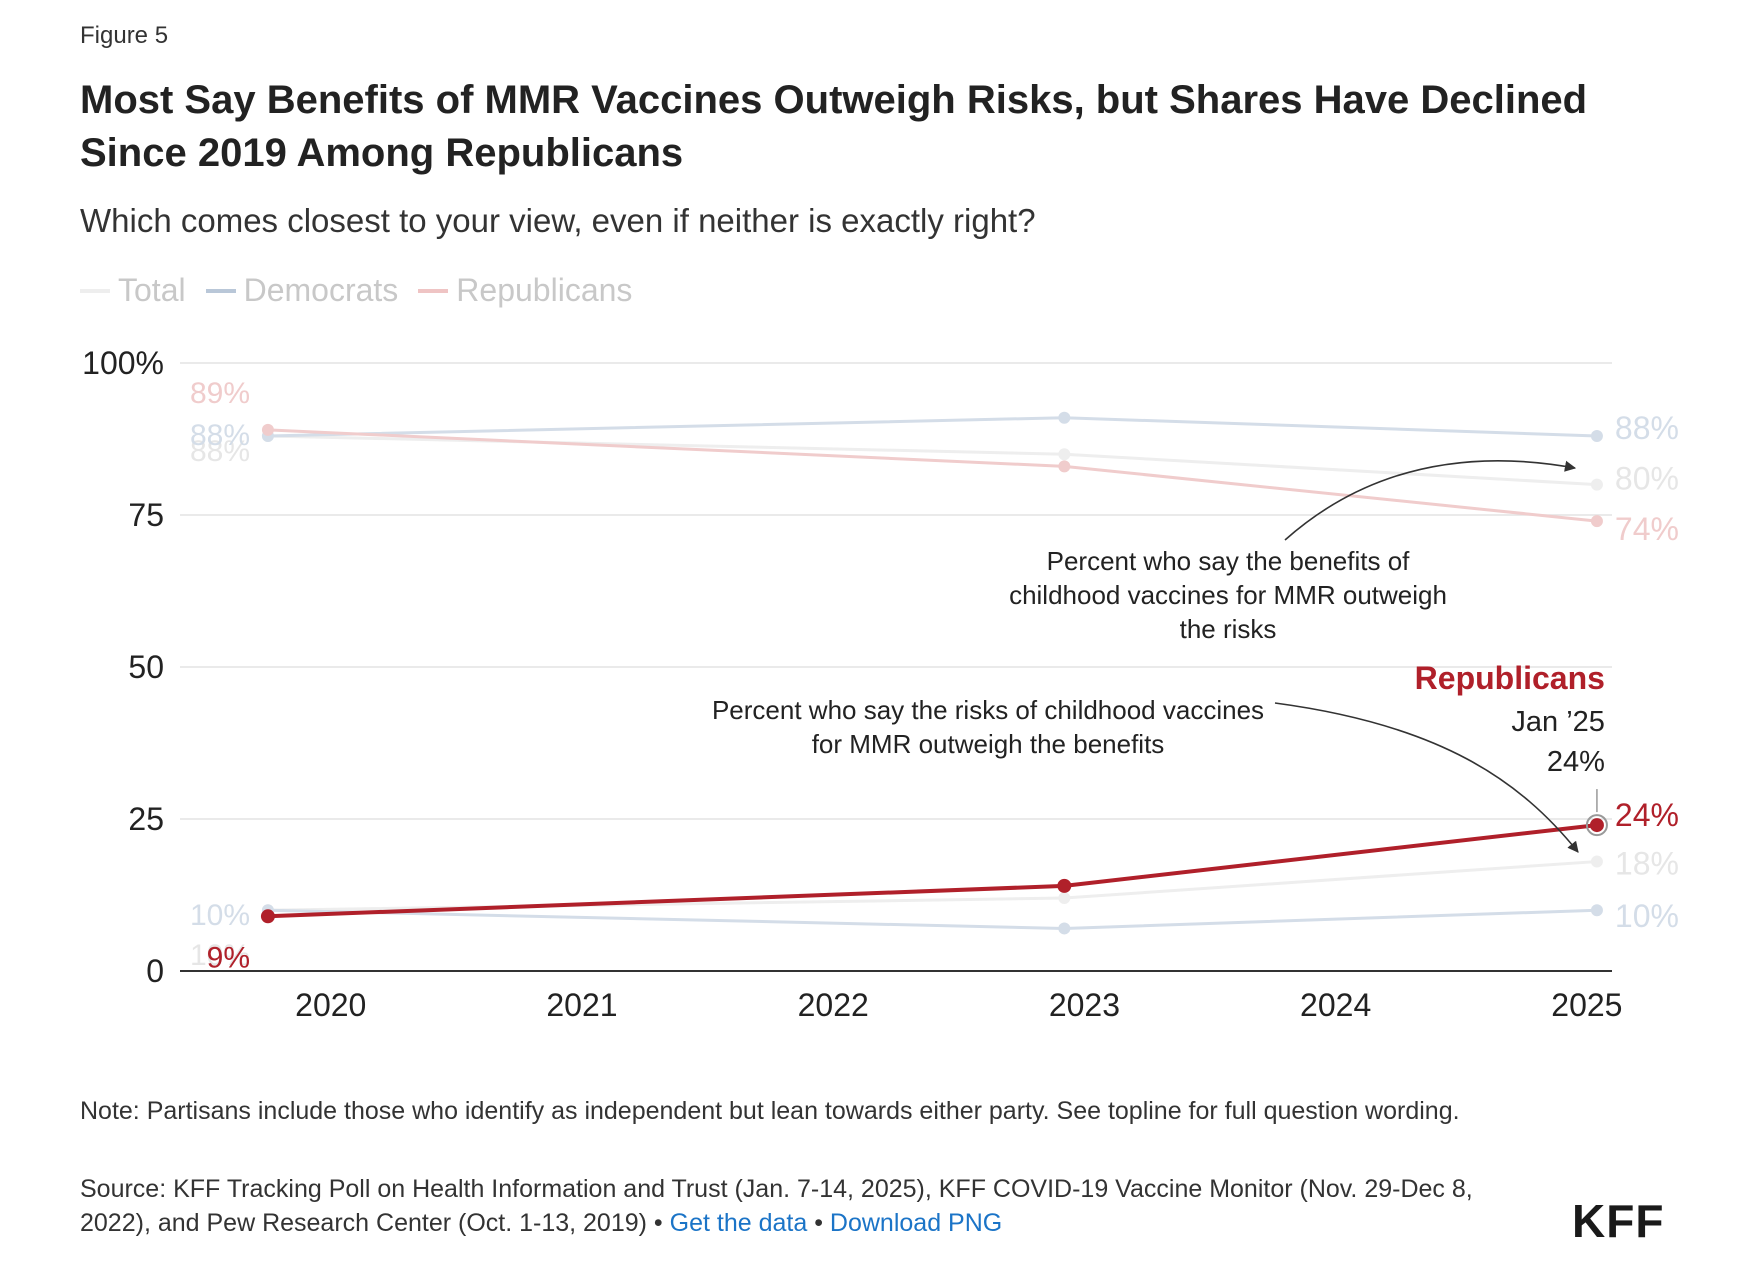 The height and width of the screenshot is (1274, 1760). Describe the element at coordinates (581, 1005) in the screenshot. I see `x-tick-label: 2021` at that location.